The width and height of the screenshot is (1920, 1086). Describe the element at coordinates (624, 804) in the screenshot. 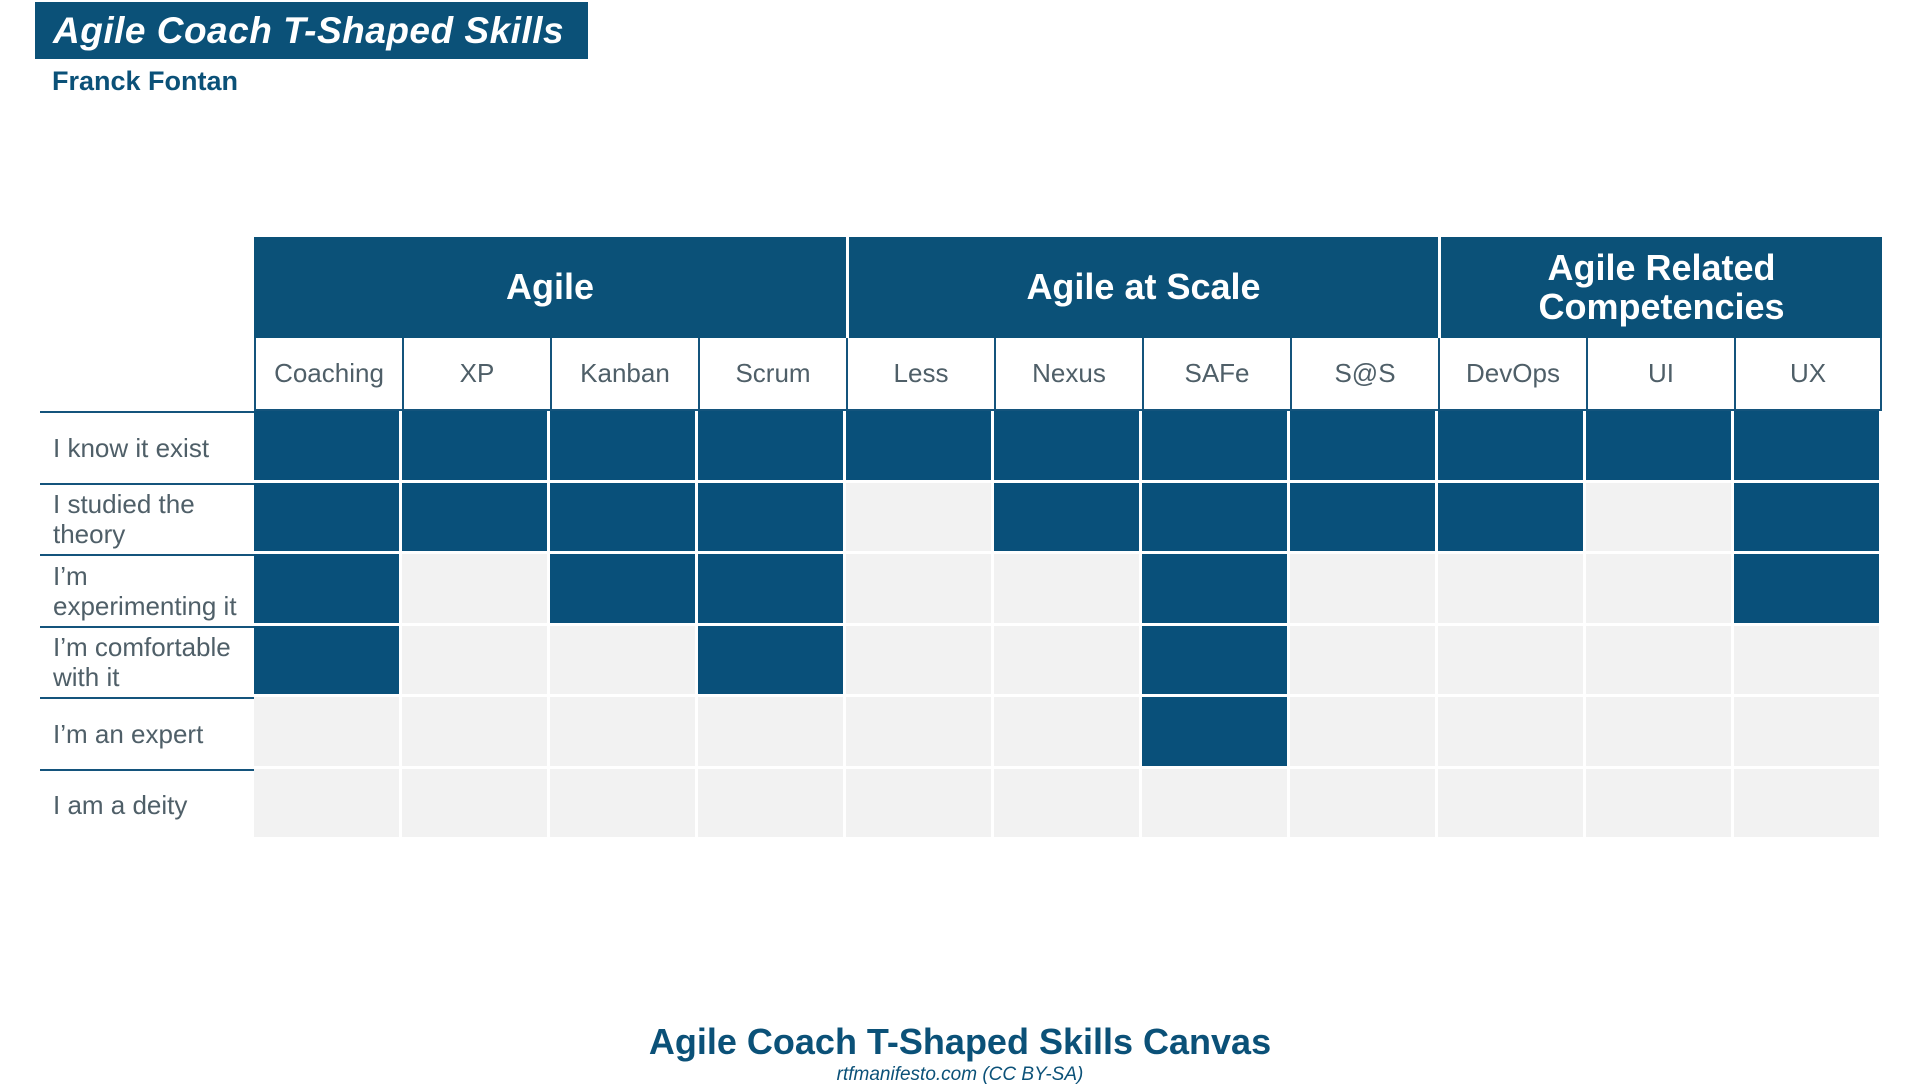

I see `matrix-cell-kanban-row6` at that location.